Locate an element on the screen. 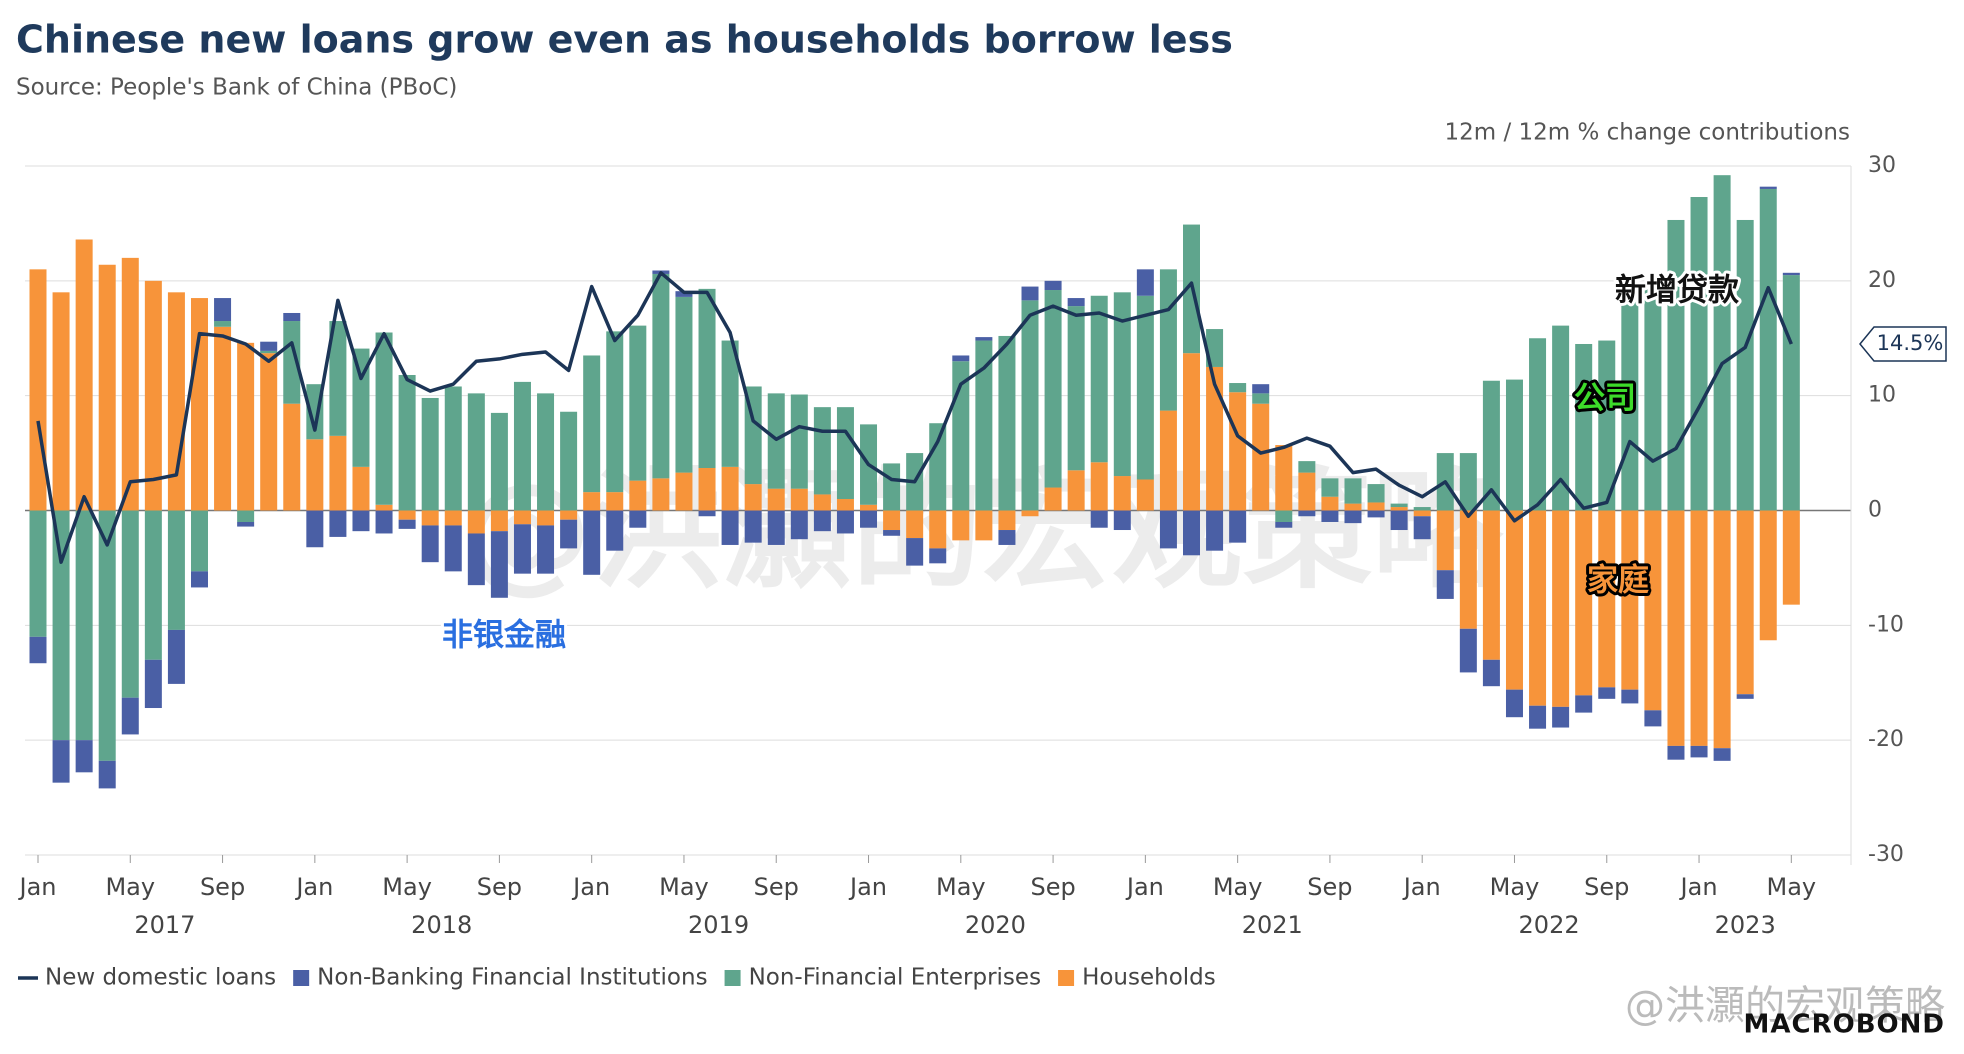  year-label: 2017 is located at coordinates (164, 925).